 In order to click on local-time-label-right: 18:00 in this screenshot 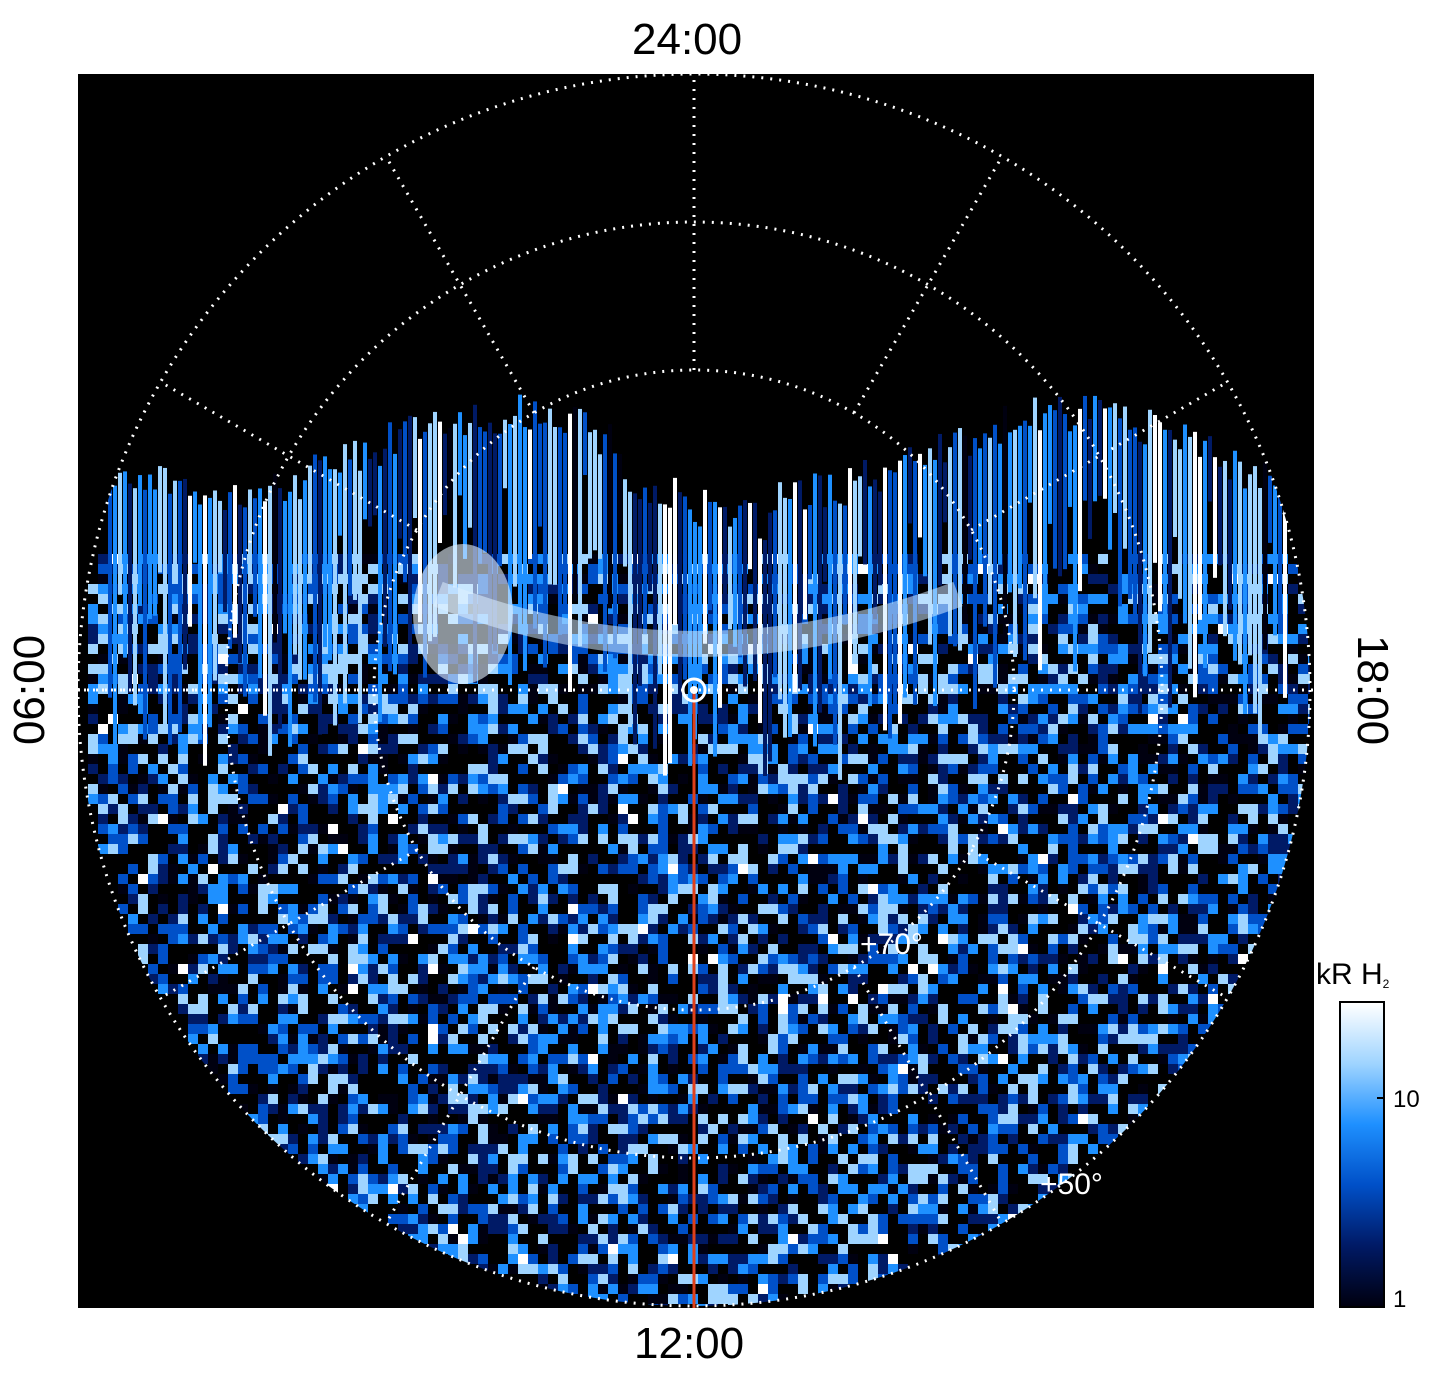, I will do `click(1372, 690)`.